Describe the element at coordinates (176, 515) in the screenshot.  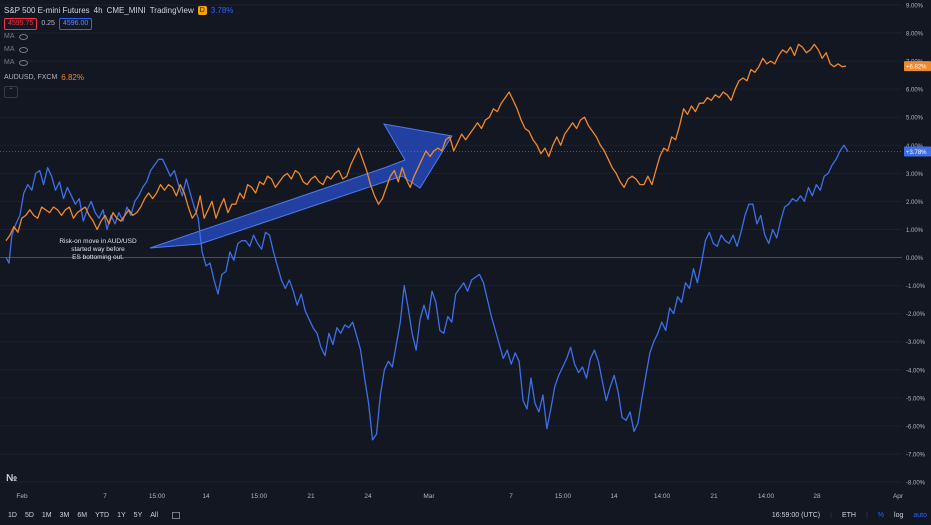
I see `calendar-icon` at that location.